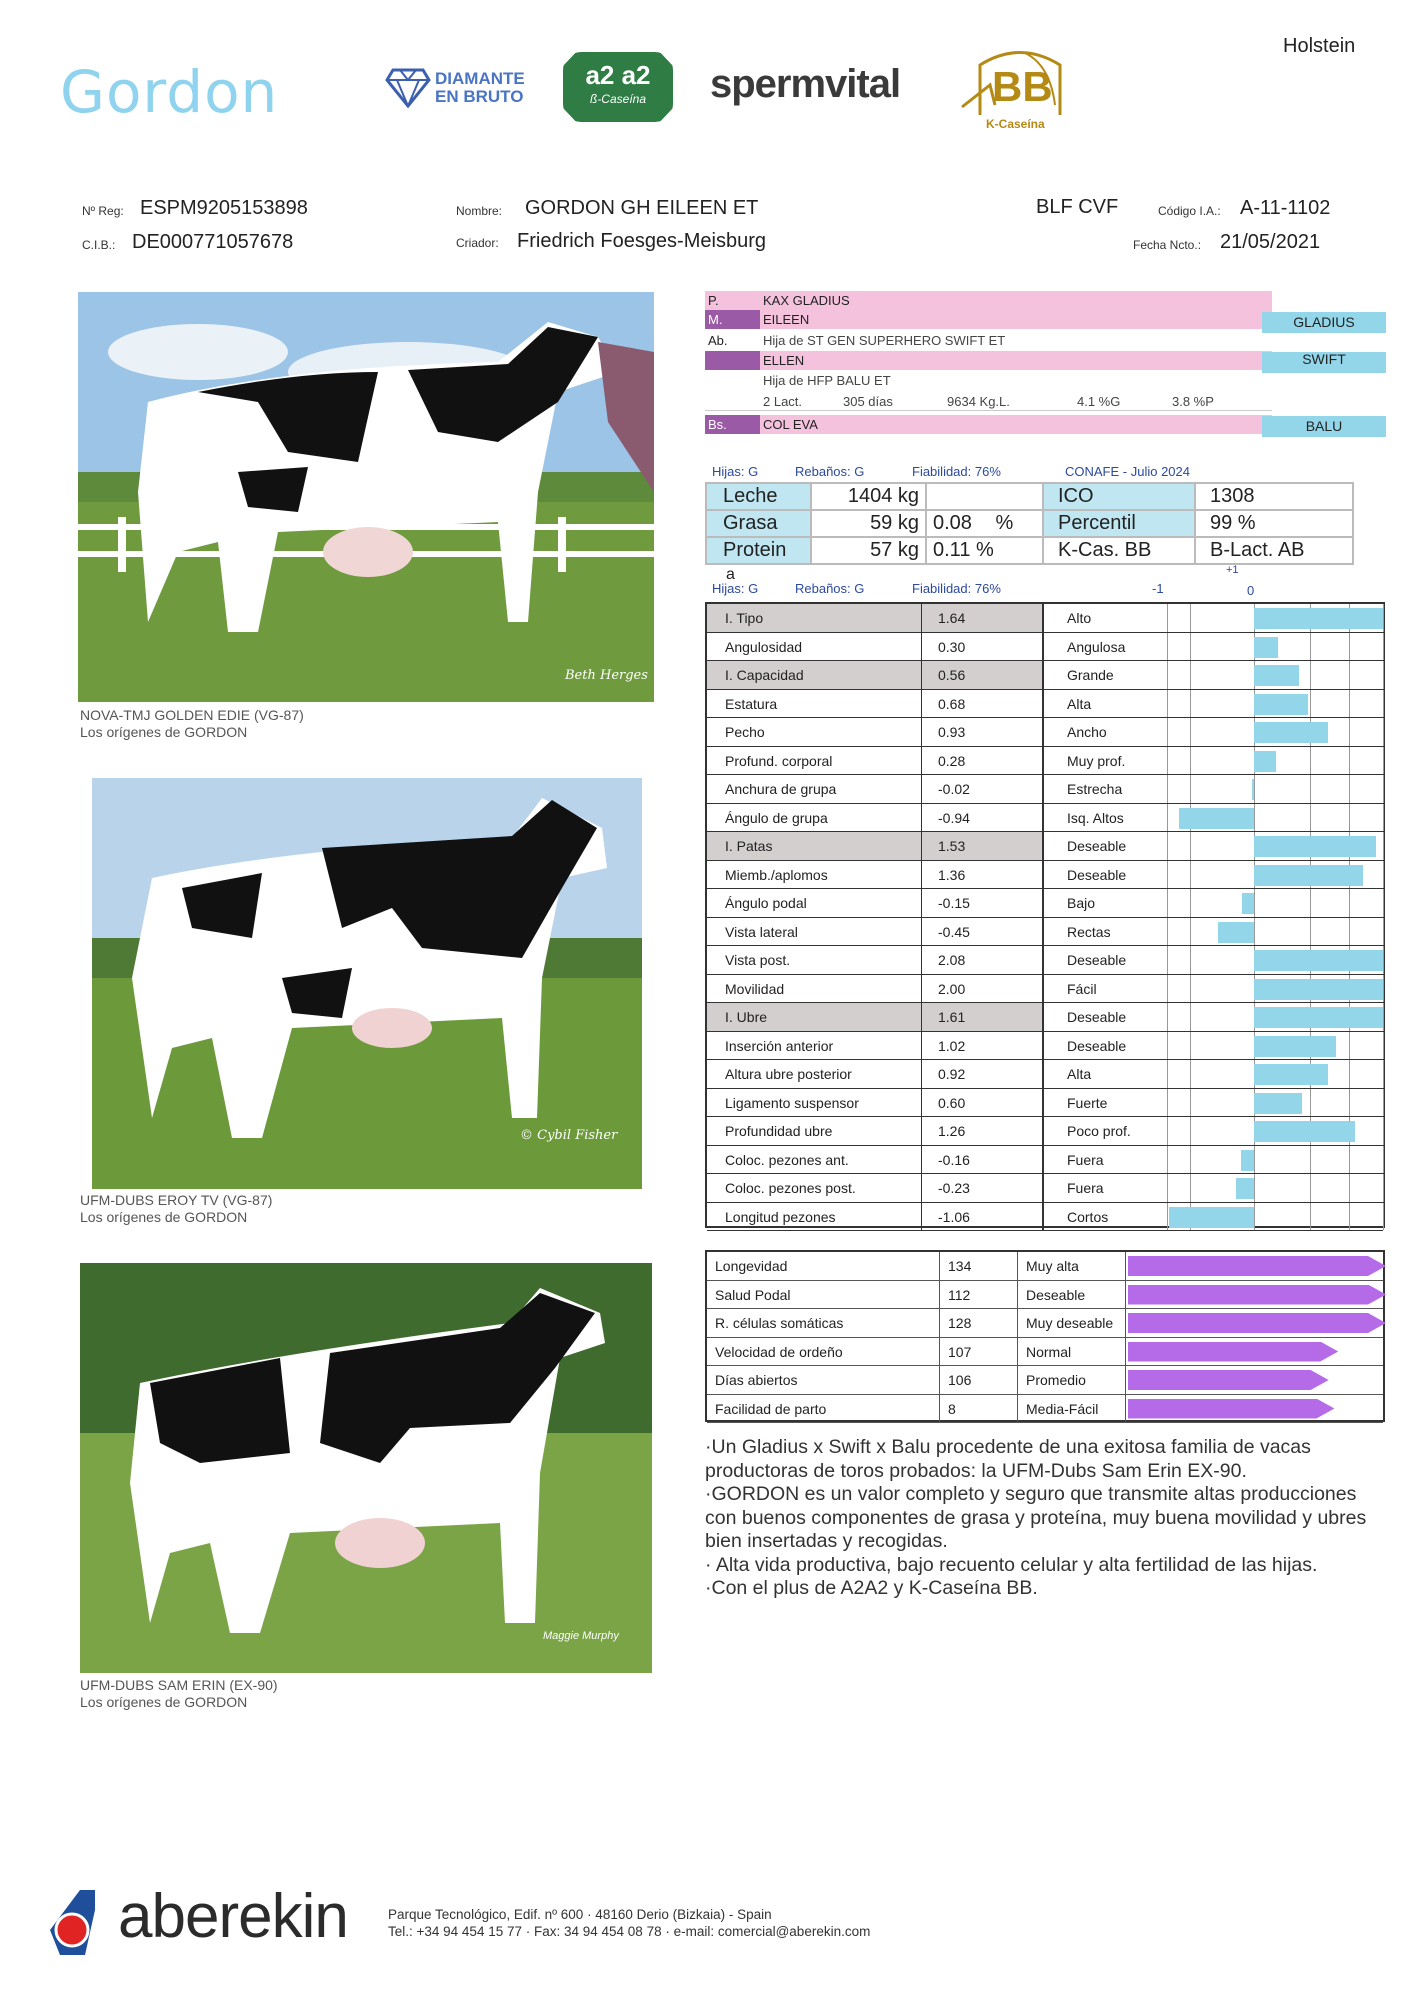  What do you see at coordinates (1029, 496) in the screenshot?
I see `prod-row-leche: Leche 1404 kg ICO 1308` at bounding box center [1029, 496].